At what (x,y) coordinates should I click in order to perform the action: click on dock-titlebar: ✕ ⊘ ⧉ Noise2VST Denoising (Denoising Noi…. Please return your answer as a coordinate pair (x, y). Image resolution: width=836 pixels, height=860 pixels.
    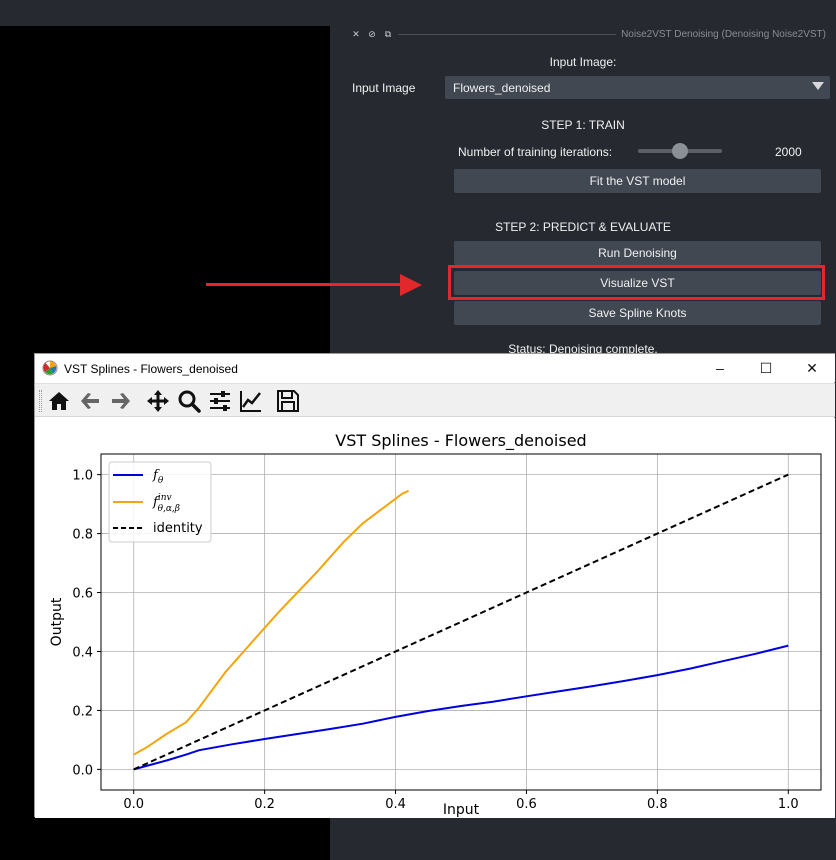
    Looking at the image, I should click on (583, 35).